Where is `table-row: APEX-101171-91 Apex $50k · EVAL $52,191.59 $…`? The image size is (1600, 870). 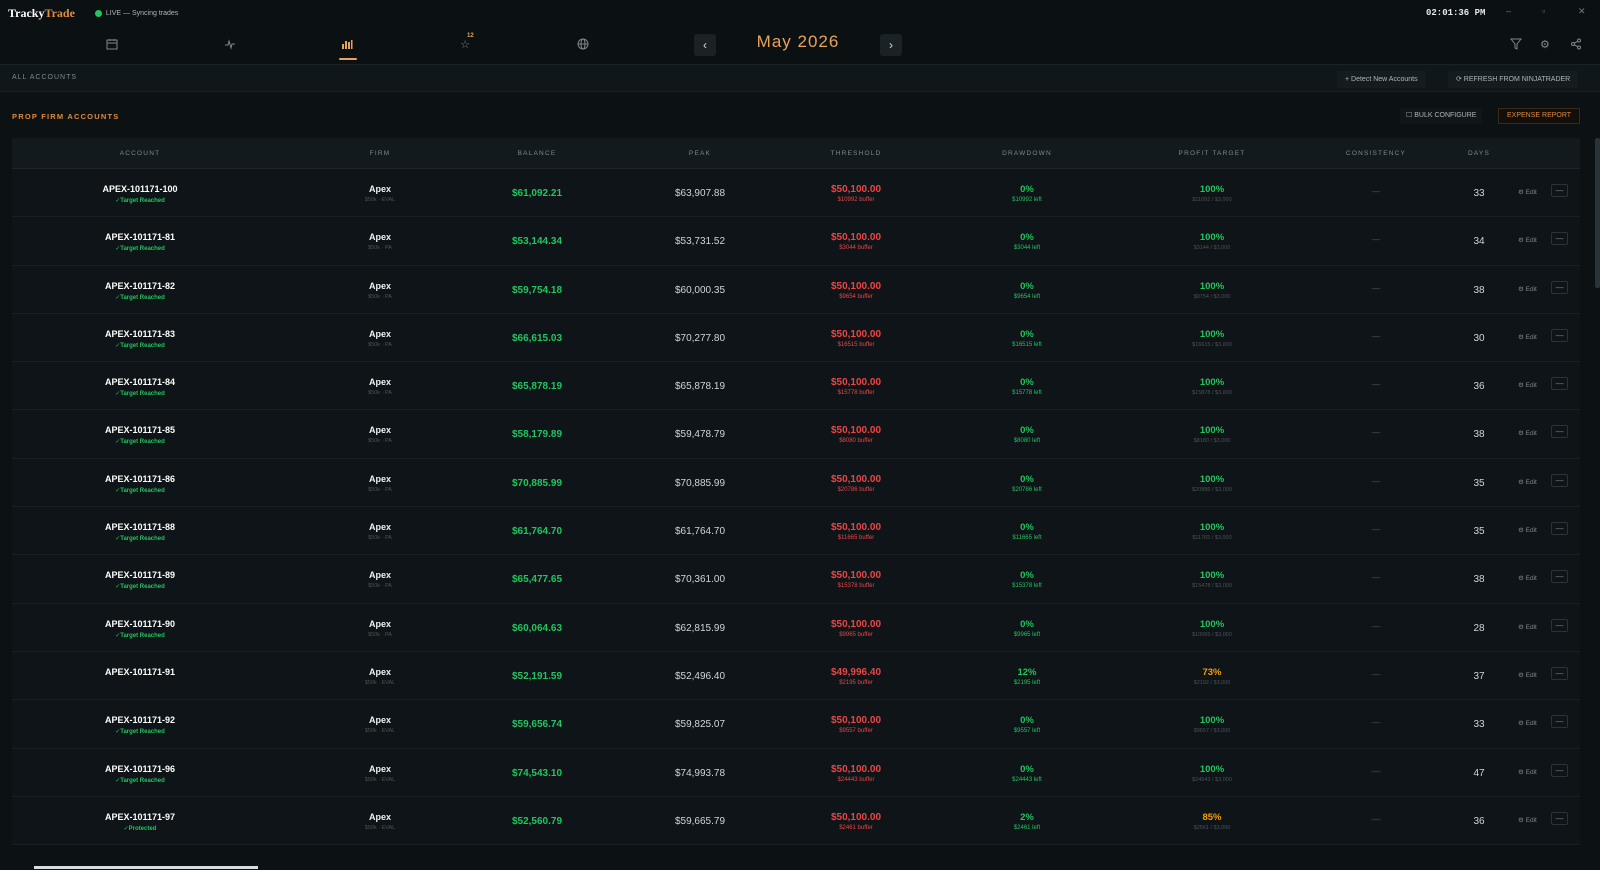 table-row: APEX-101171-91 Apex $50k · EVAL $52,191.59 $… is located at coordinates (796, 676).